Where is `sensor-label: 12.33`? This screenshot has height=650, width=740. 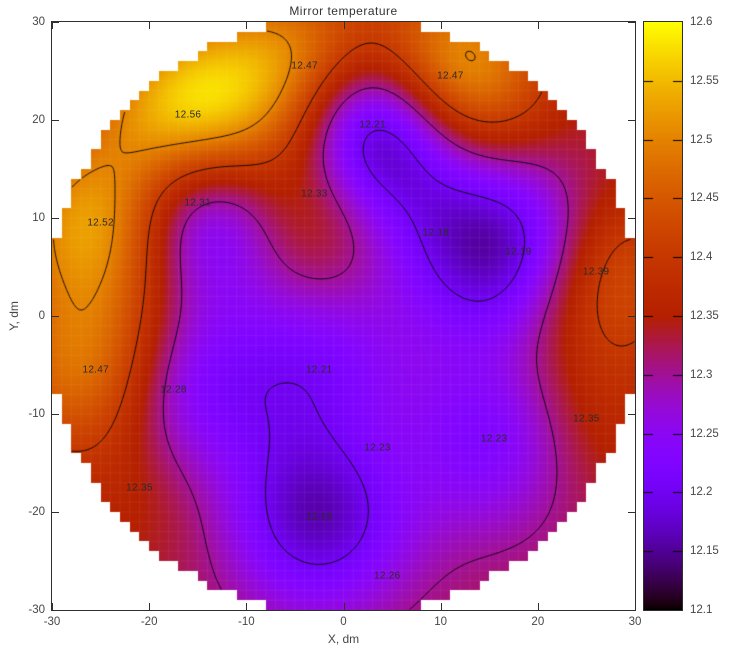
sensor-label: 12.33 is located at coordinates (314, 193).